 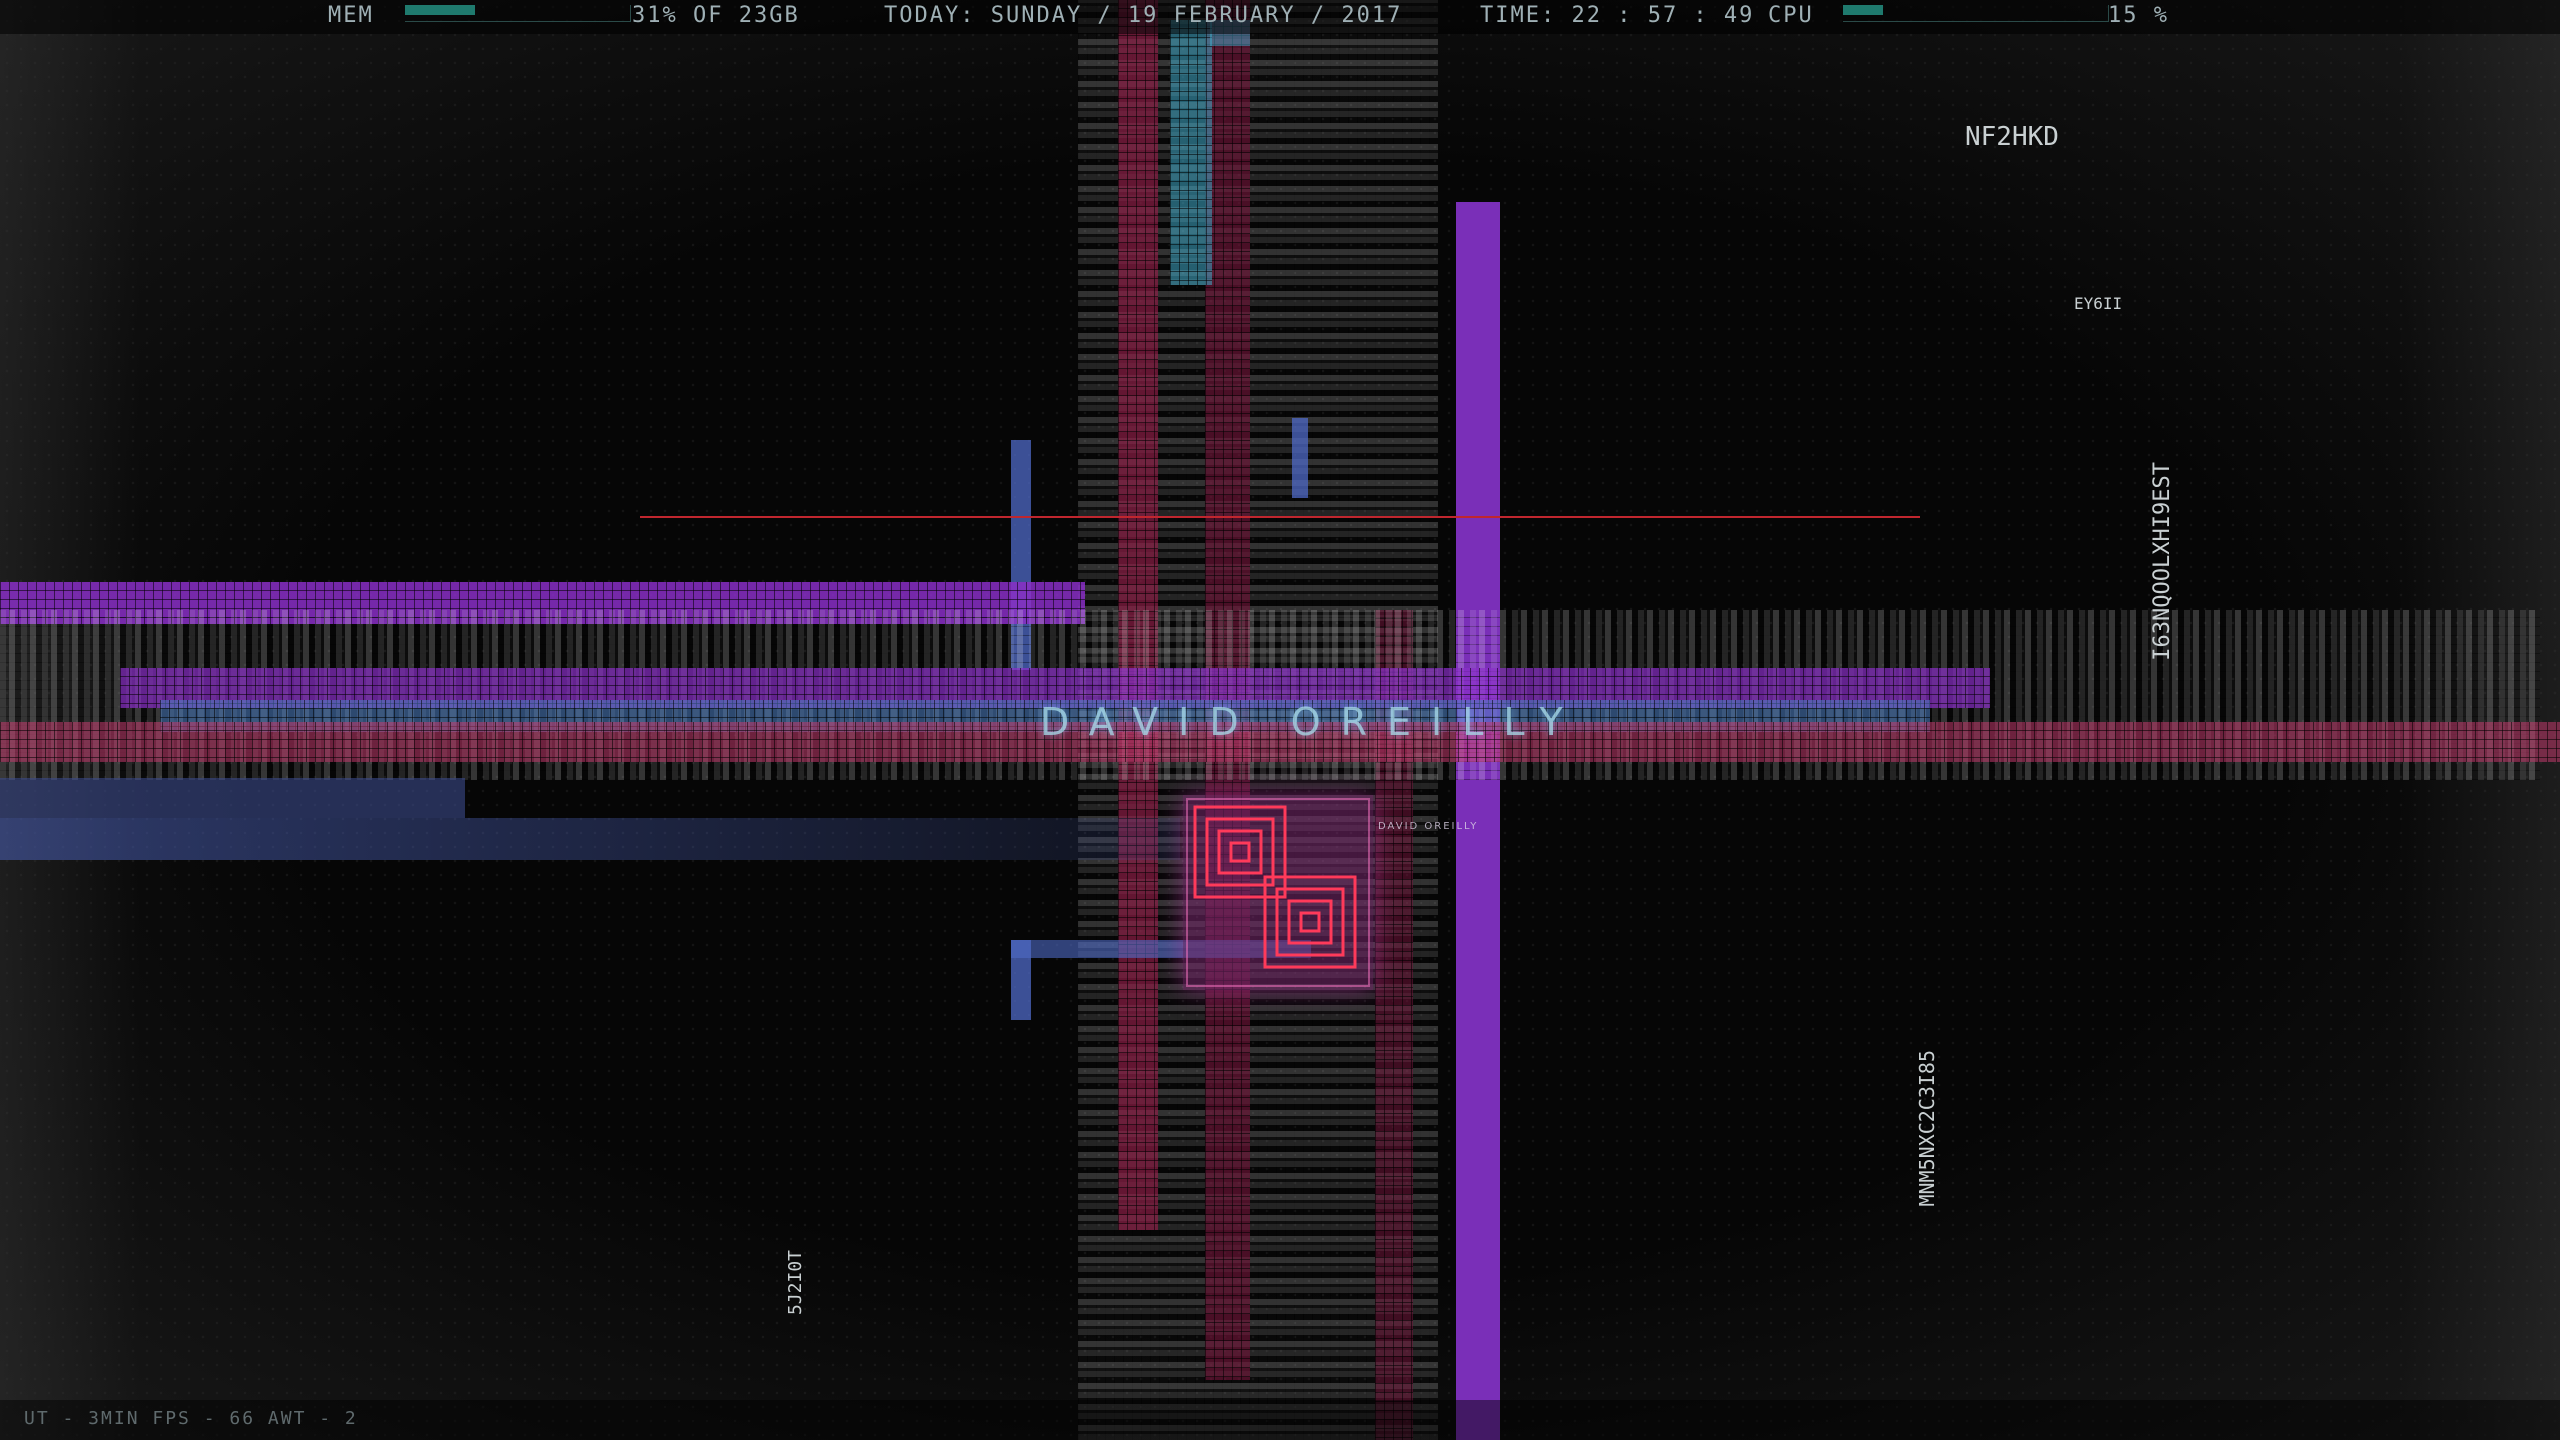 I want to click on bottom-info-text: UT - 3MIN FPS - 66 AWT - 2, so click(x=191, y=1418).